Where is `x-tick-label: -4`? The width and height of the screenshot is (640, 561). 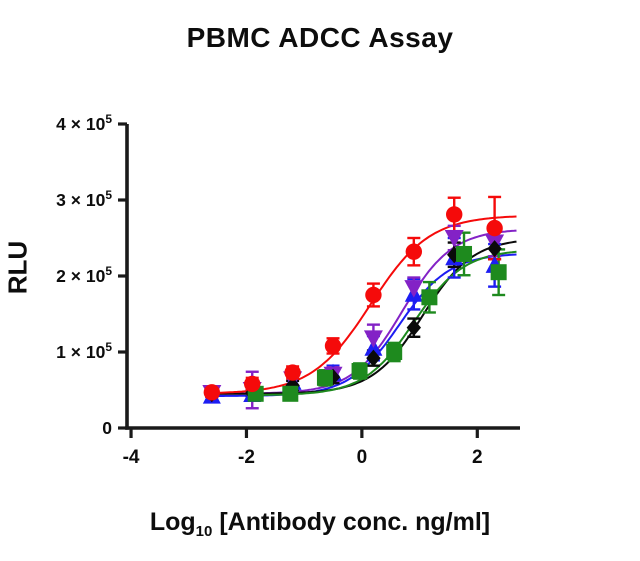
x-tick-label: -4 is located at coordinates (131, 457).